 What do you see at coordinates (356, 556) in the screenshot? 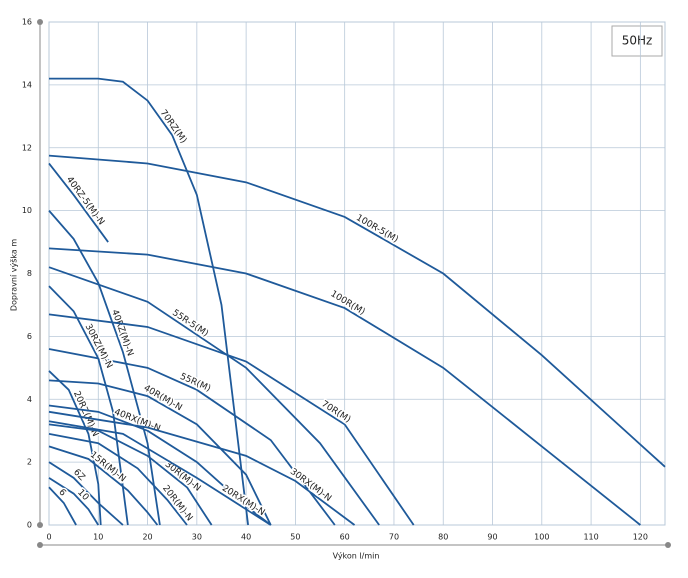
I see `x-axis-label: Výkon l/min` at bounding box center [356, 556].